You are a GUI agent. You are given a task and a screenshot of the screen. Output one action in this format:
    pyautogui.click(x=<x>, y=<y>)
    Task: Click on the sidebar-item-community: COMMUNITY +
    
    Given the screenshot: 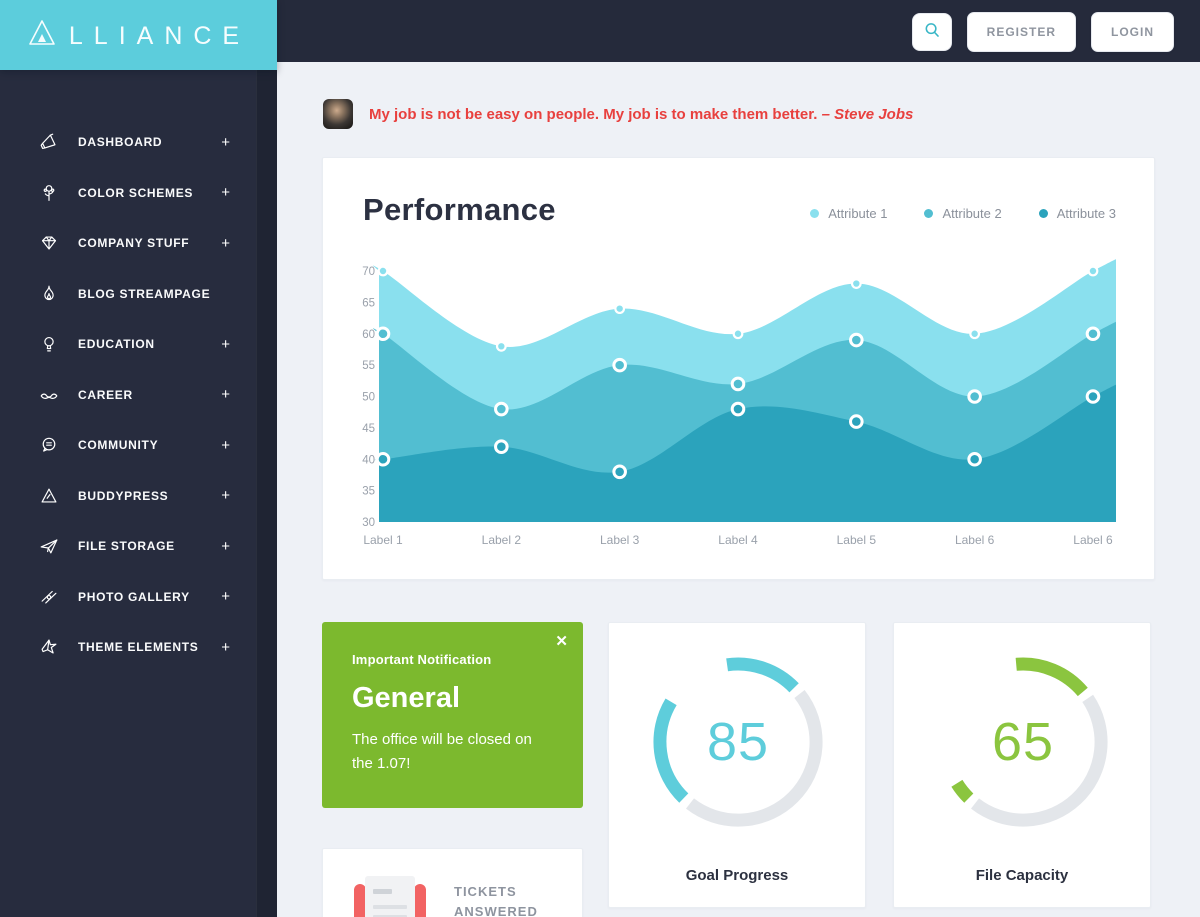 What is the action you would take?
    pyautogui.click(x=128, y=445)
    